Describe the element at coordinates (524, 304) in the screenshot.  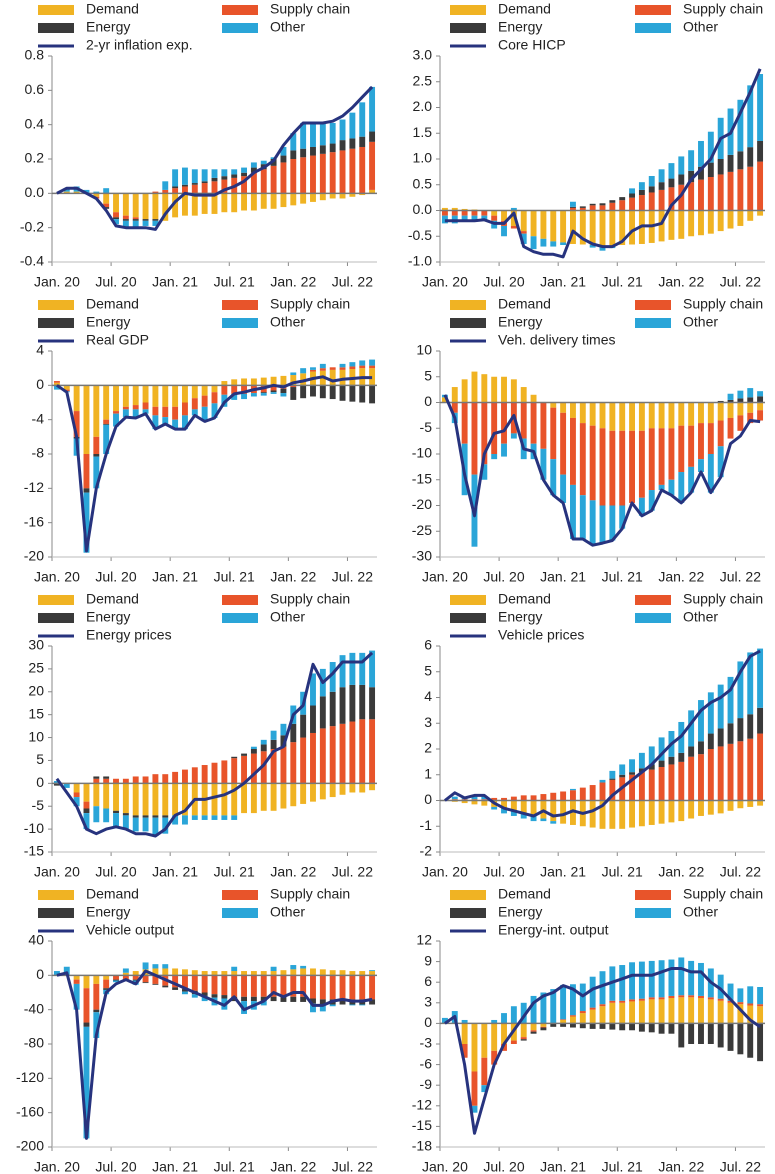
I see `legend-label: Demand` at that location.